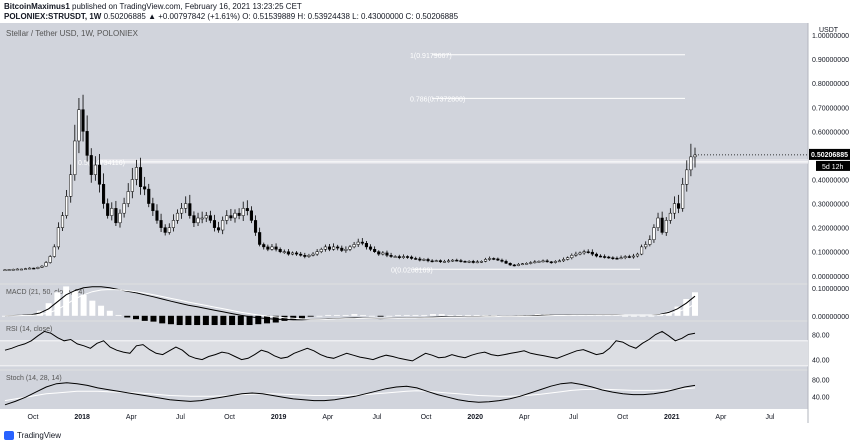 Image resolution: width=850 pixels, height=445 pixels. I want to click on x-tick-label: Jul, so click(376, 417).